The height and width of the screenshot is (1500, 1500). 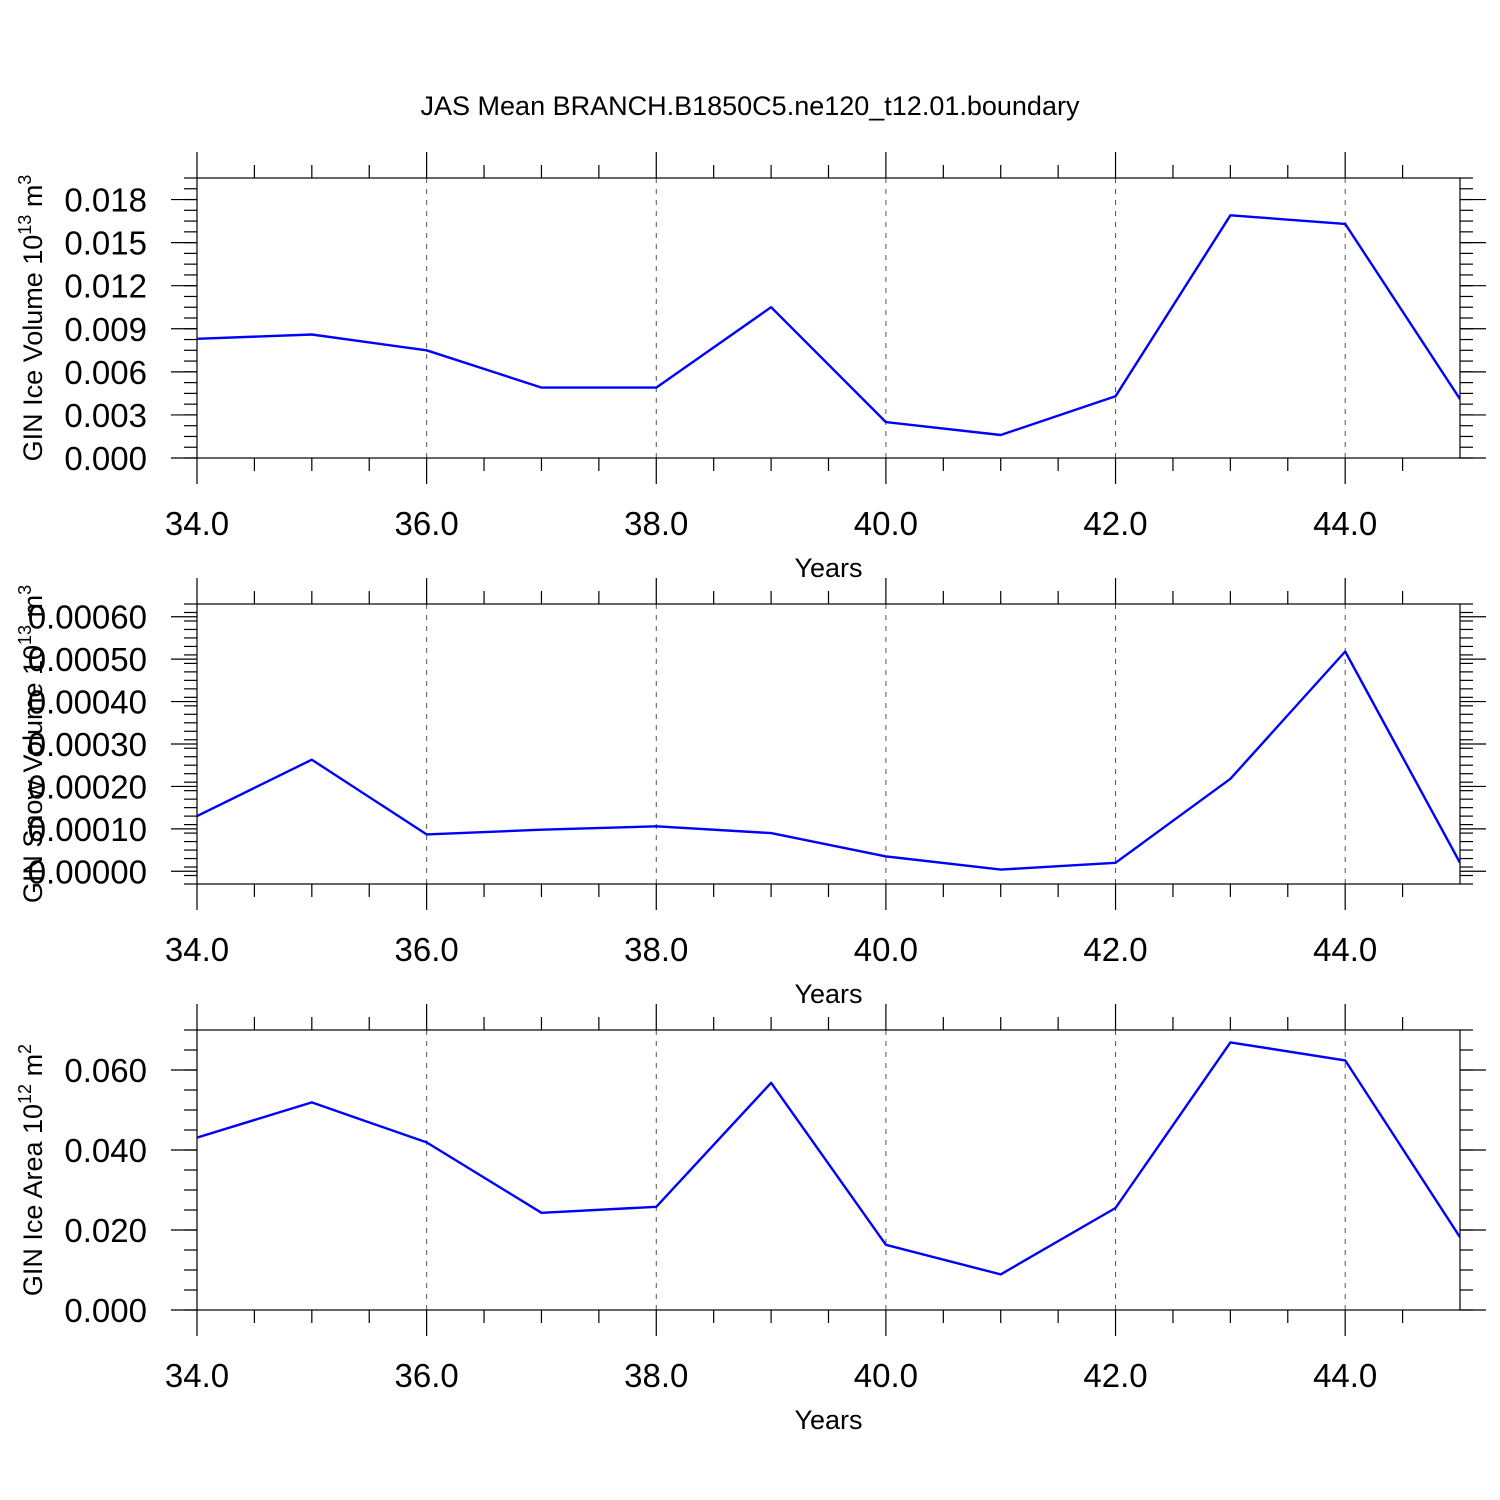 What do you see at coordinates (105, 1070) in the screenshot?
I see `y-tick-label: 0.060` at bounding box center [105, 1070].